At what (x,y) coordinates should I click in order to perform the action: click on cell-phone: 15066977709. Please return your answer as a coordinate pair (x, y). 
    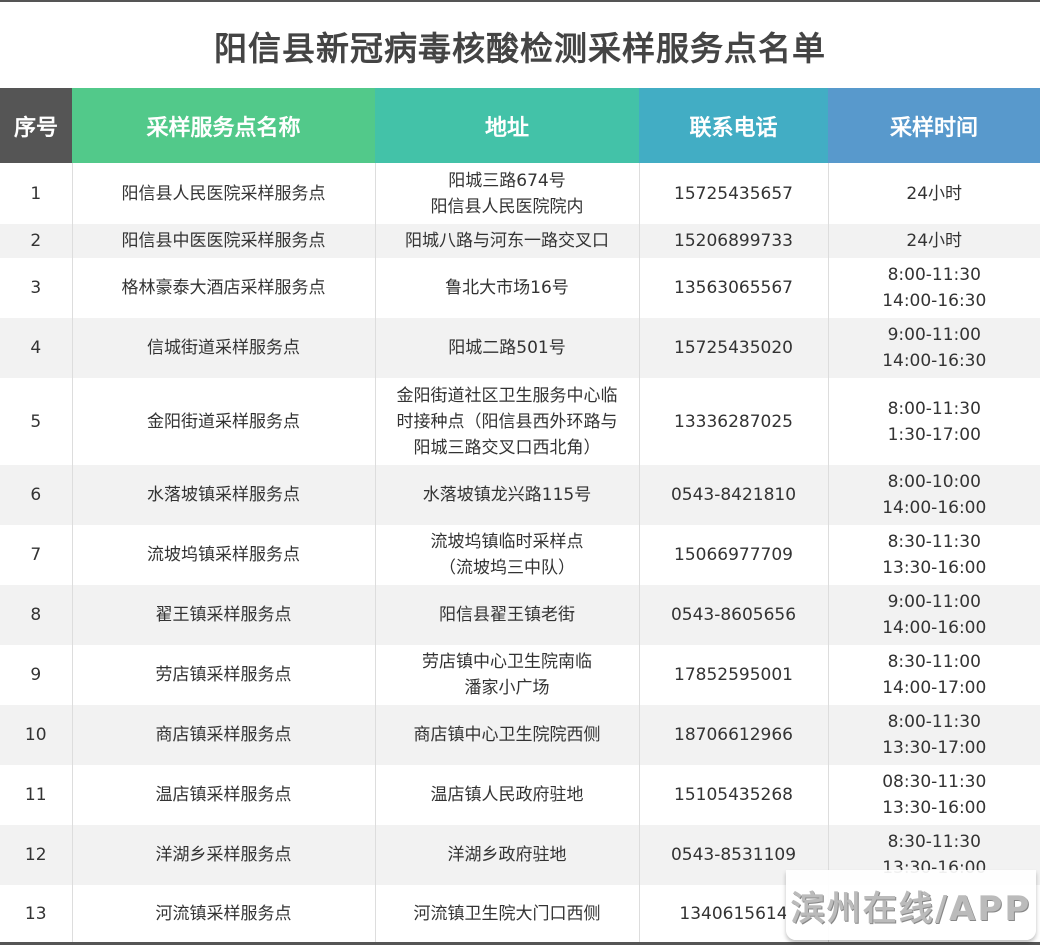
    Looking at the image, I should click on (733, 555).